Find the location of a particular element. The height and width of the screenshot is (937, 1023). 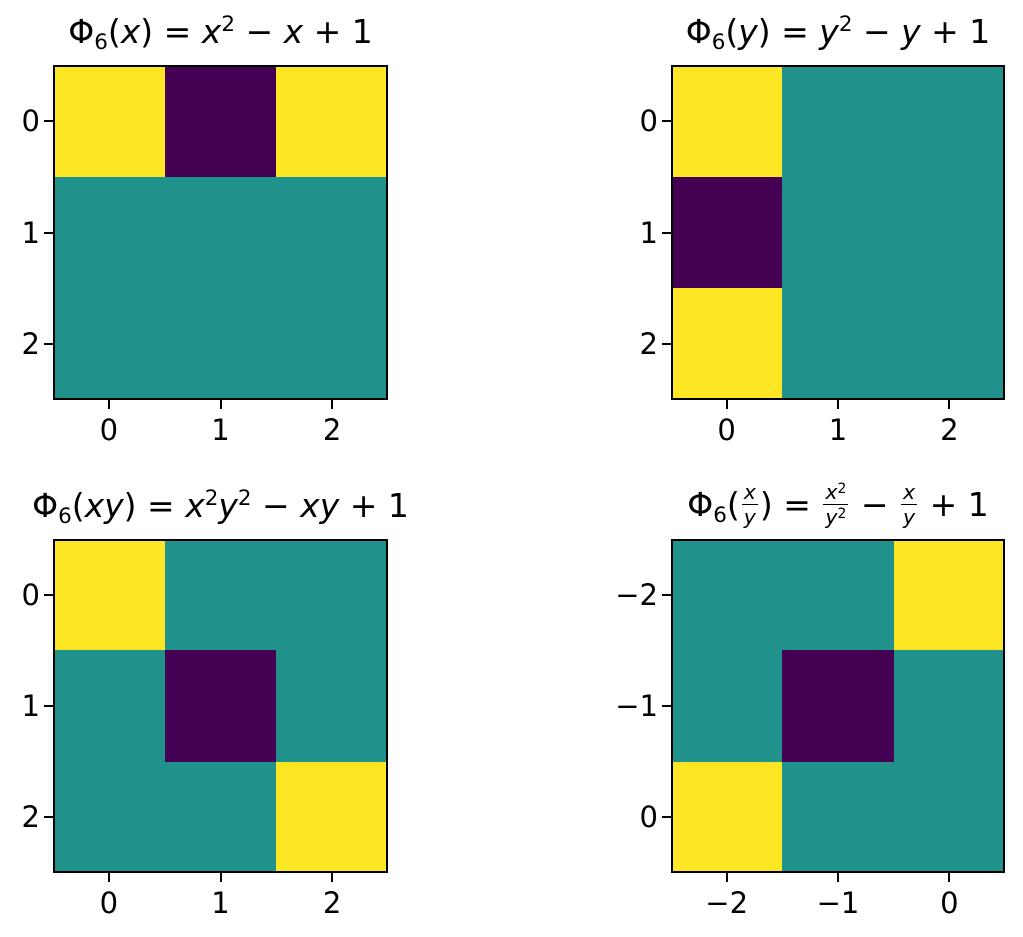

subplot-title: Φ6(x) = x2 − x + 1 is located at coordinates (220, 34).